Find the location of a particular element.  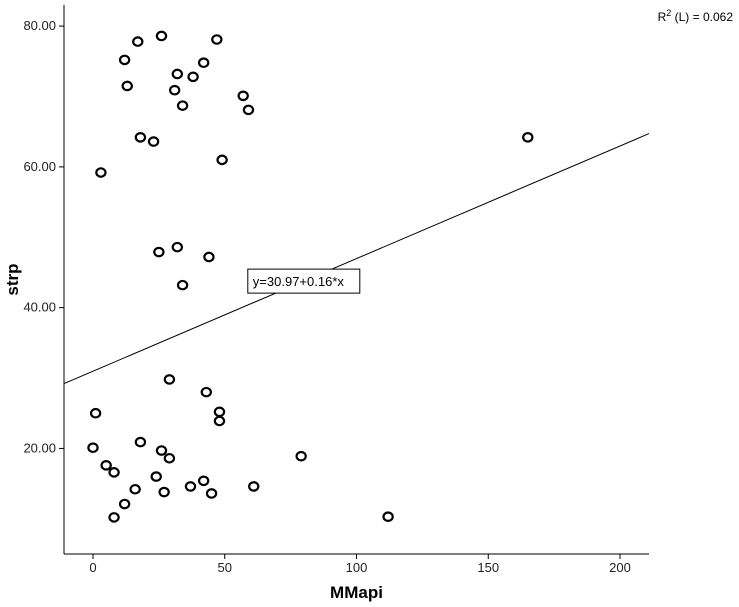

x-tick-label: 200 is located at coordinates (620, 567).